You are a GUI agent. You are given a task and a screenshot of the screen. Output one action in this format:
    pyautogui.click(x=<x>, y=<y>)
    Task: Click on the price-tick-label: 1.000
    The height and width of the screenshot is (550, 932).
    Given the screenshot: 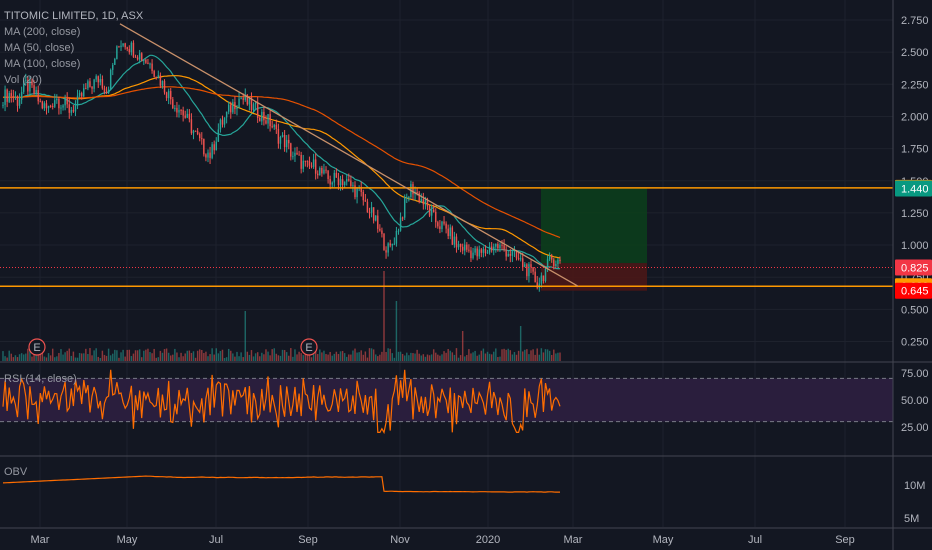 What is the action you would take?
    pyautogui.click(x=915, y=246)
    